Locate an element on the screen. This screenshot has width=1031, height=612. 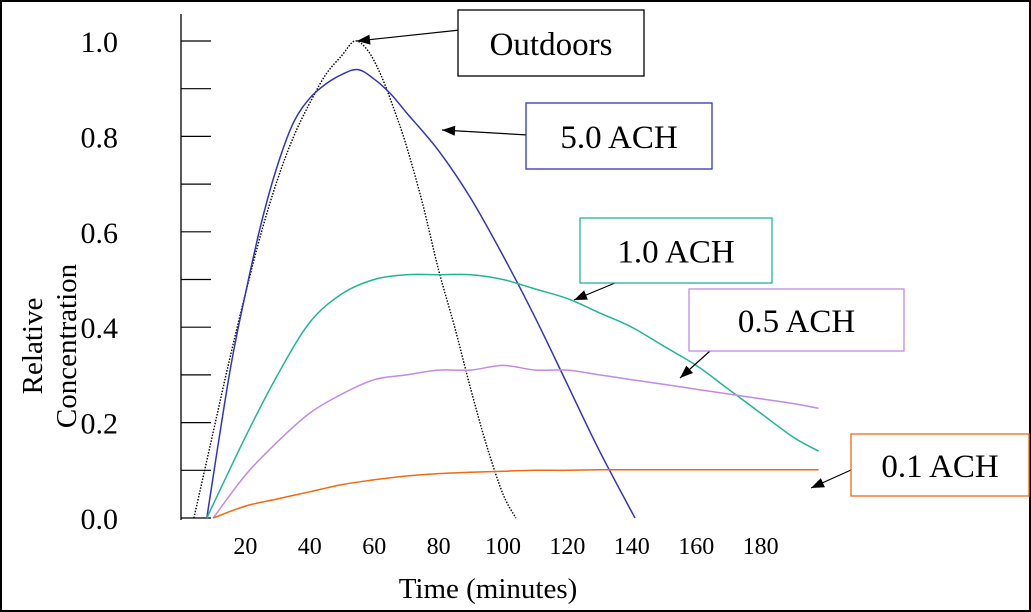
callout-0-5-ach: 0.5 ACH is located at coordinates (792, 333).